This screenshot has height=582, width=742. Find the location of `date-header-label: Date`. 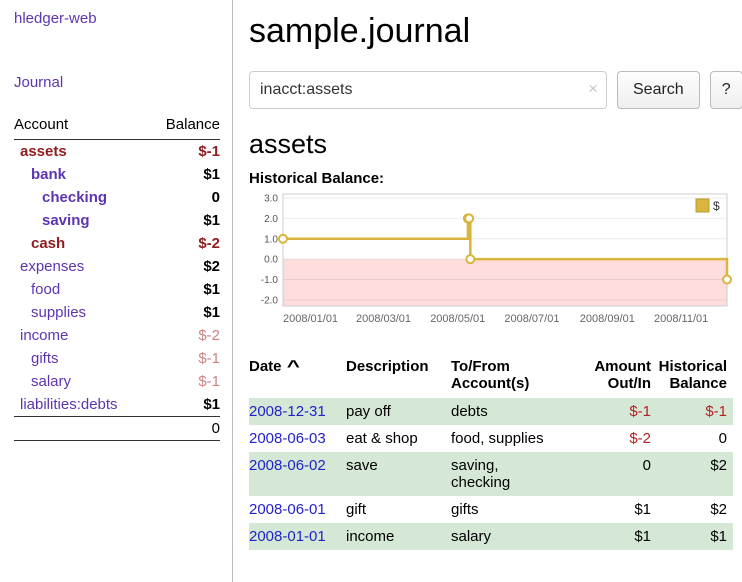

date-header-label: Date is located at coordinates (265, 366).